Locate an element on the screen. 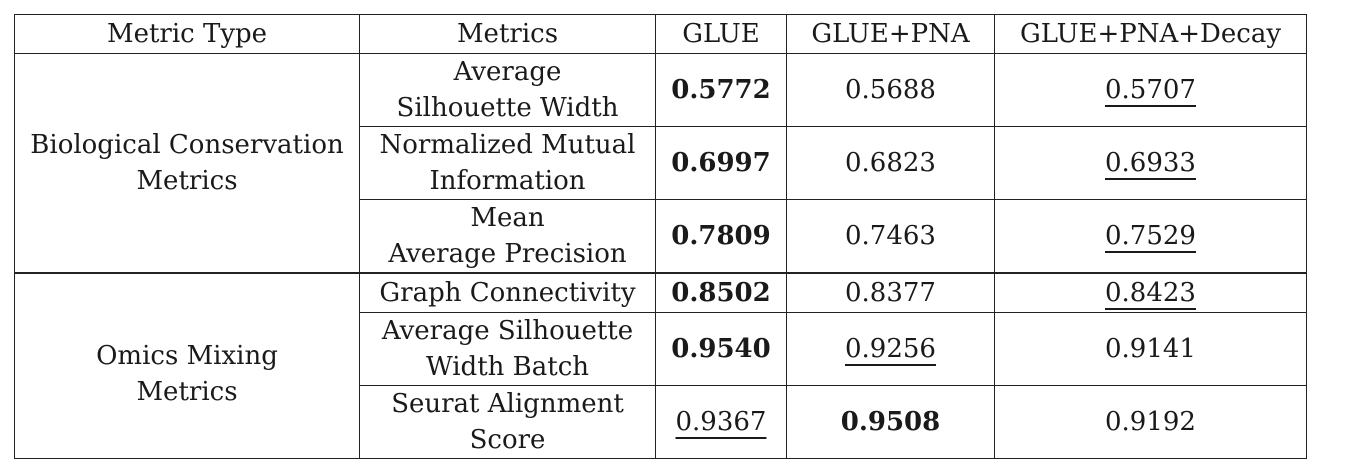 The height and width of the screenshot is (472, 1347). value-glue-pna-decay: 0.5707 is located at coordinates (1150, 90).